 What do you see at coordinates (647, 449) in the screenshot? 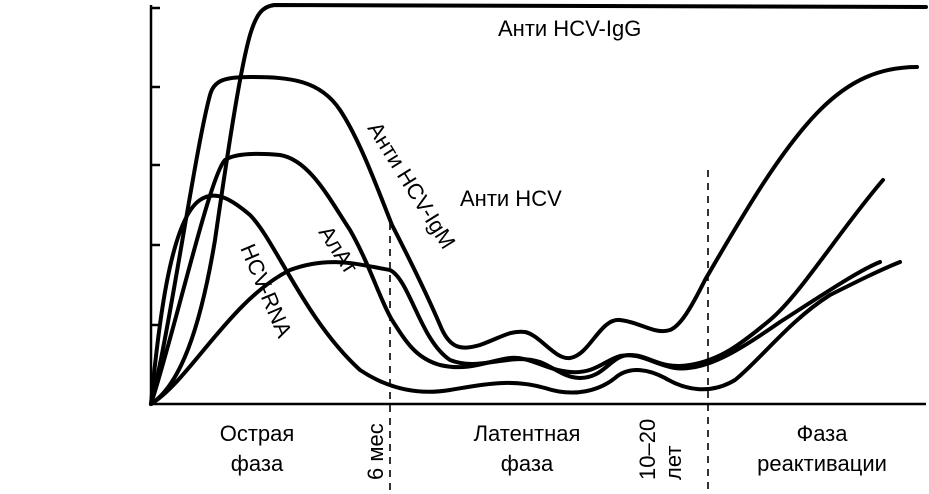
I see `years-marker-line1: 10–20` at bounding box center [647, 449].